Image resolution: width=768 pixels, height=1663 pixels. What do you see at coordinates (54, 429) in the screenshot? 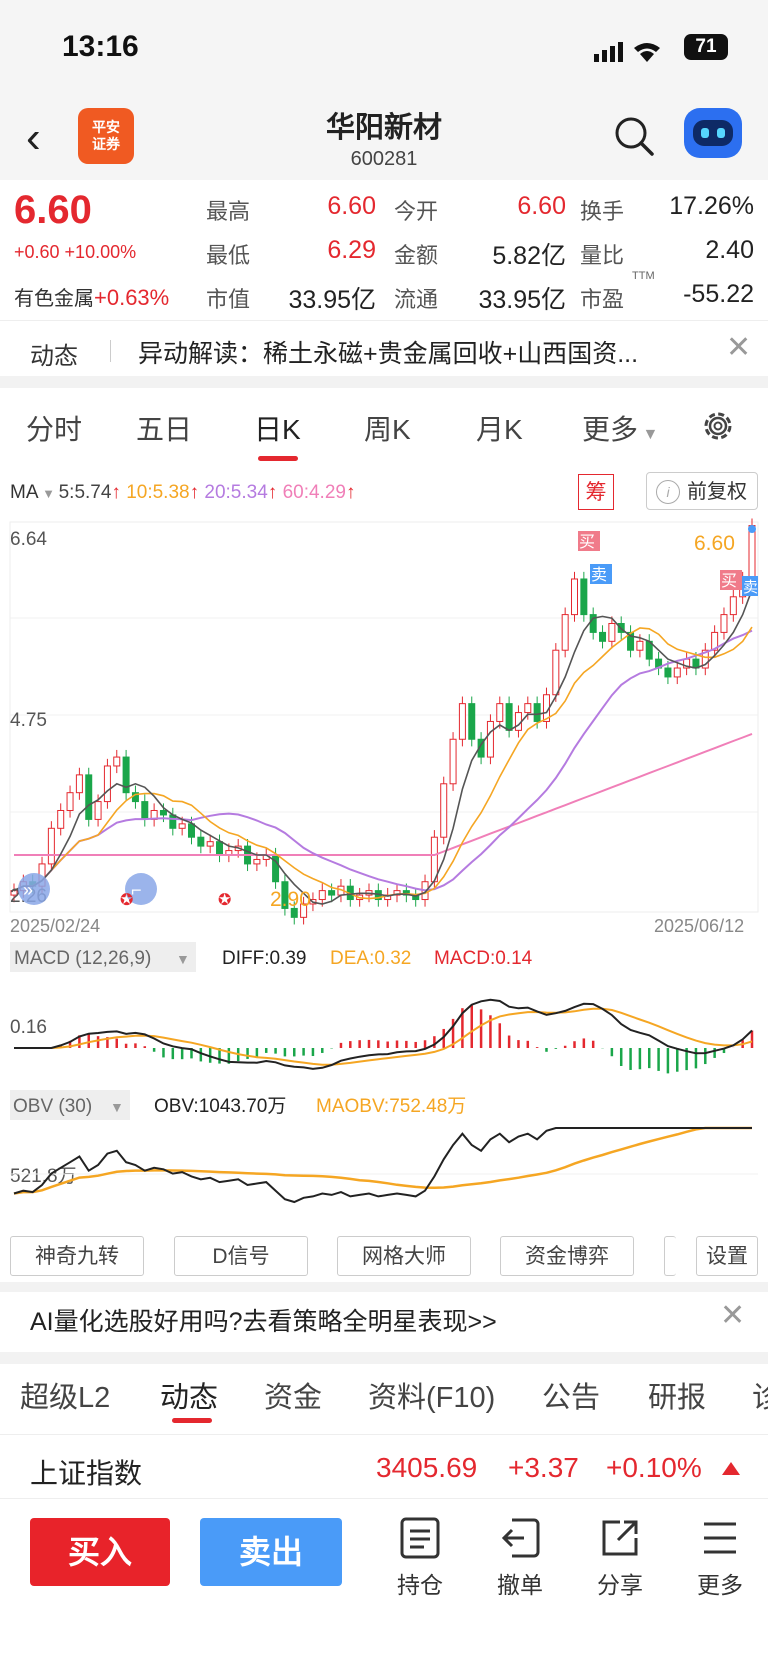
I see `tab-intraday: 分时` at bounding box center [54, 429].